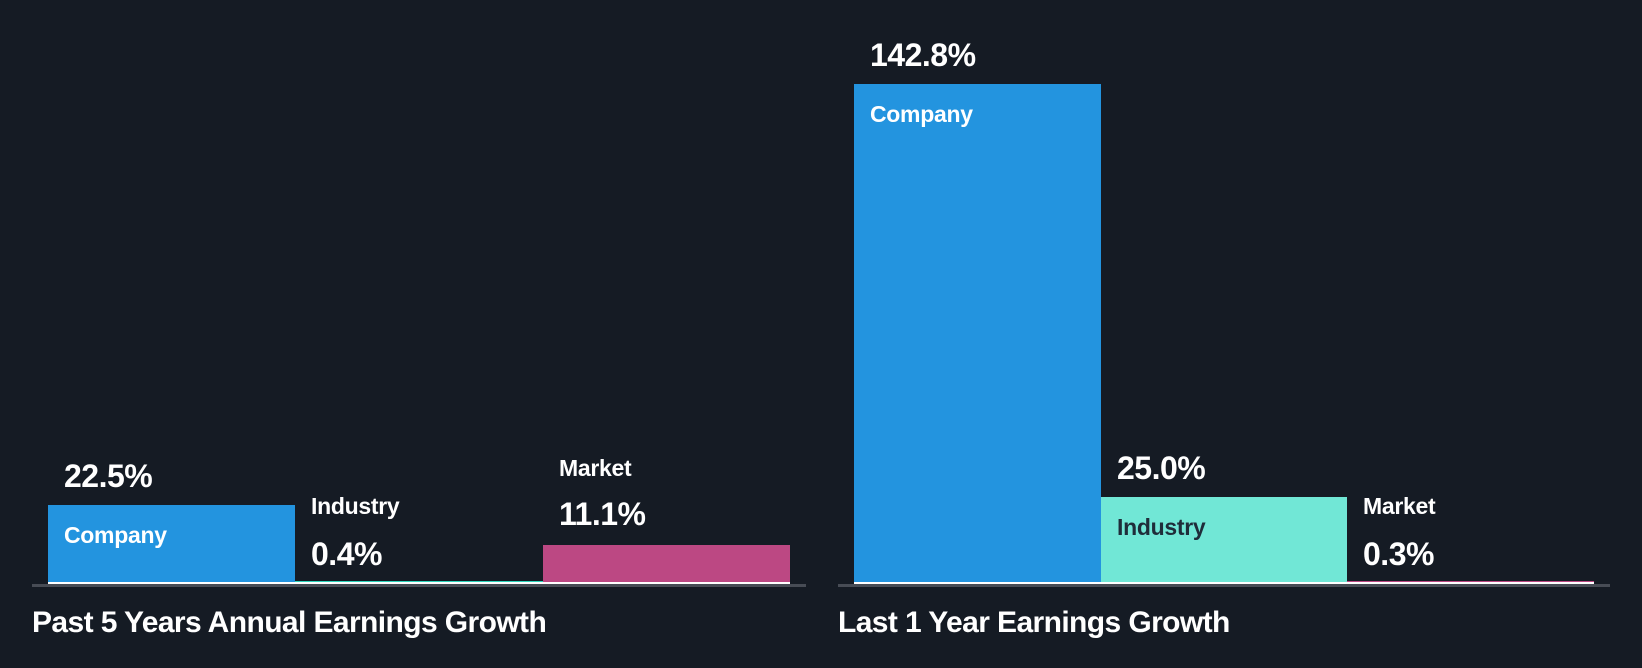  What do you see at coordinates (602, 514) in the screenshot?
I see `value-market: 11.1%` at bounding box center [602, 514].